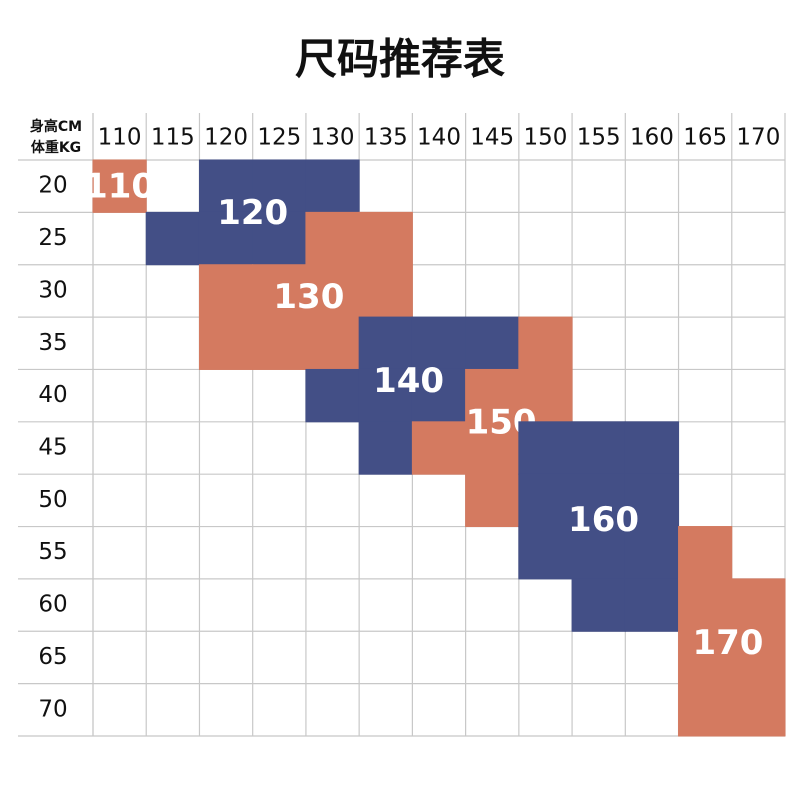 This screenshot has width=800, height=800. I want to click on title: 尺码推荐表, so click(400, 59).